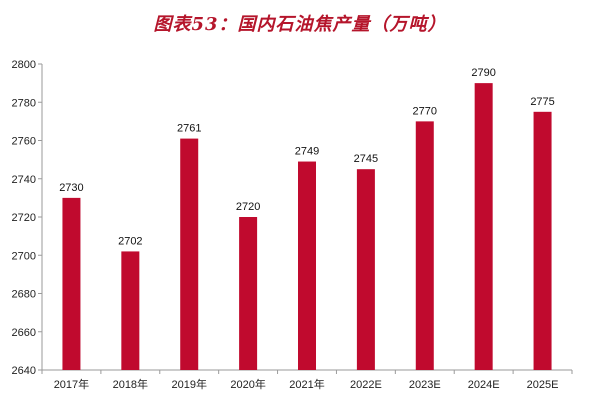  Describe the element at coordinates (188, 384) in the screenshot. I see `x-tick-label: 2019年` at that location.